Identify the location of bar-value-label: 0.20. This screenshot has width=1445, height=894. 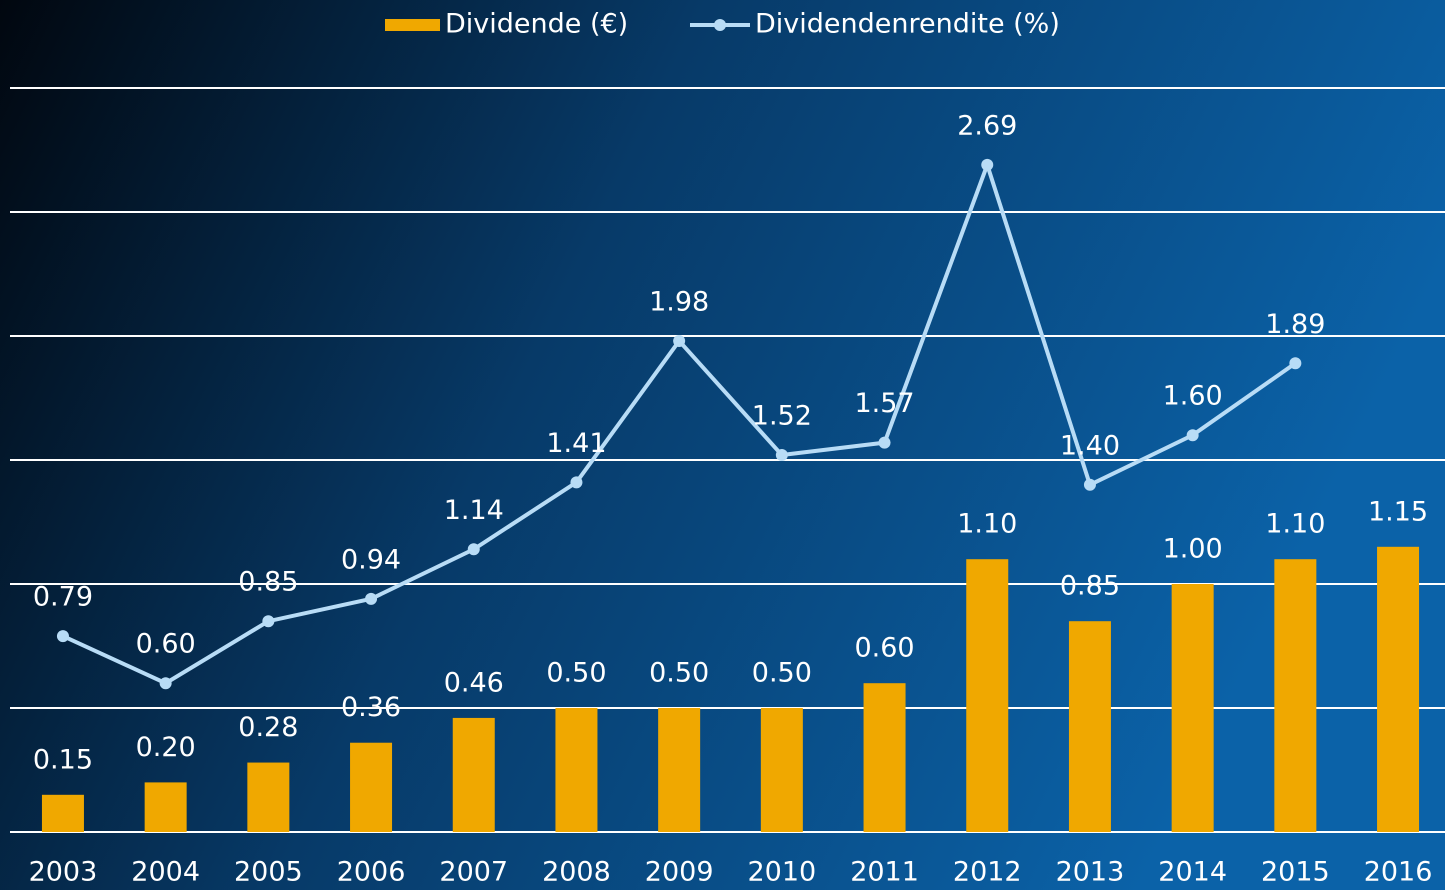
(166, 747).